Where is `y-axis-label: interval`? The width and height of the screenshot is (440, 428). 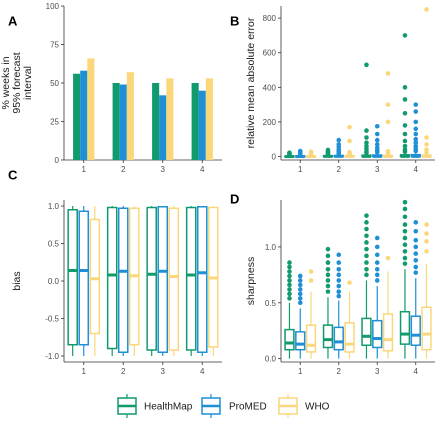
y-axis-label: interval is located at coordinates (28, 83).